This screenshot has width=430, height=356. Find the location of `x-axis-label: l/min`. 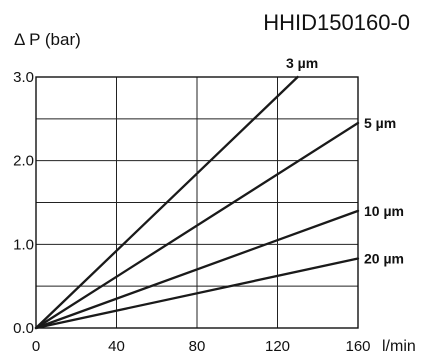

x-axis-label: l/min is located at coordinates (399, 346).